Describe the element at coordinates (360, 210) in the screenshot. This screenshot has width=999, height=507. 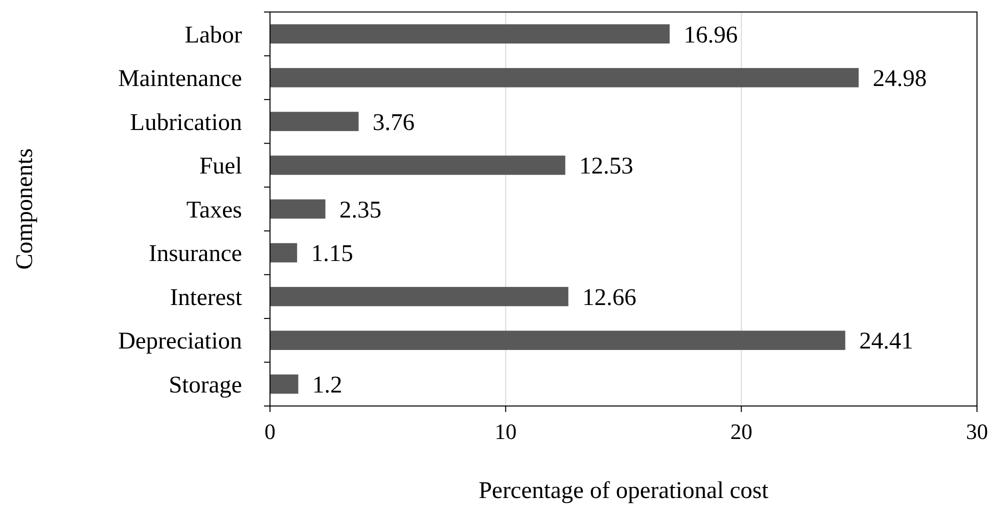
I see `data-label: 2.35` at that location.